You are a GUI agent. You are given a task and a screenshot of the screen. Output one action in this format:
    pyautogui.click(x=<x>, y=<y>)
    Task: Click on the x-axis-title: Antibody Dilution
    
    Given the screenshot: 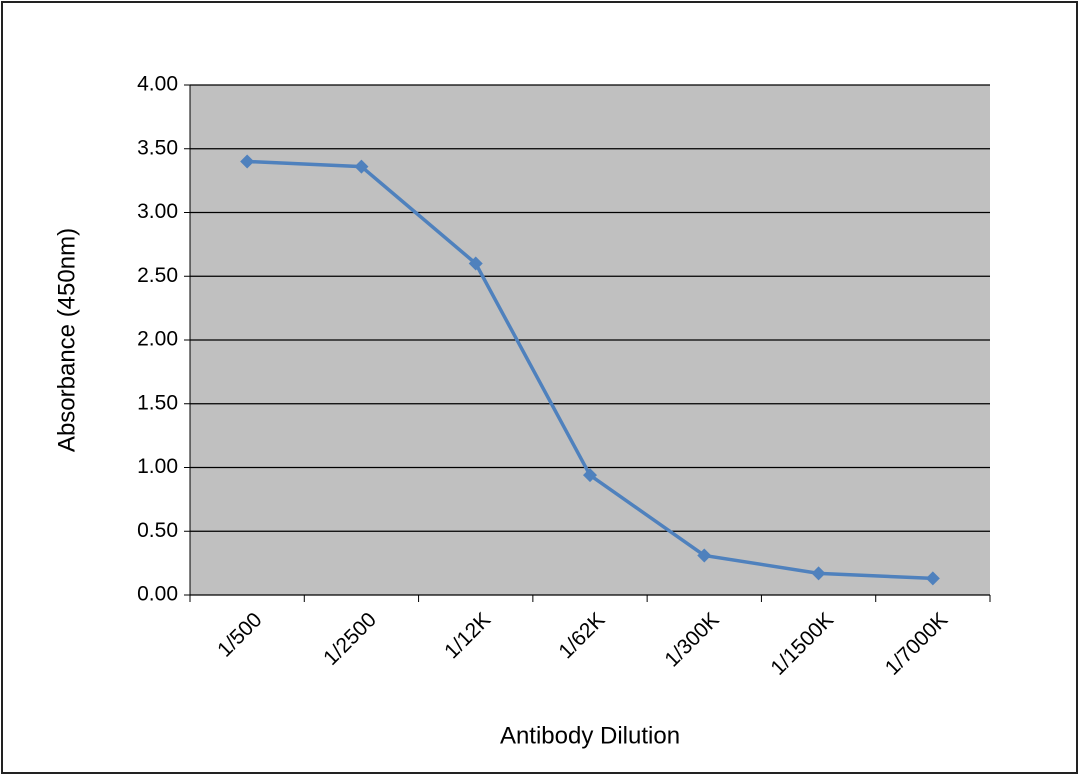 What is the action you would take?
    pyautogui.click(x=590, y=735)
    